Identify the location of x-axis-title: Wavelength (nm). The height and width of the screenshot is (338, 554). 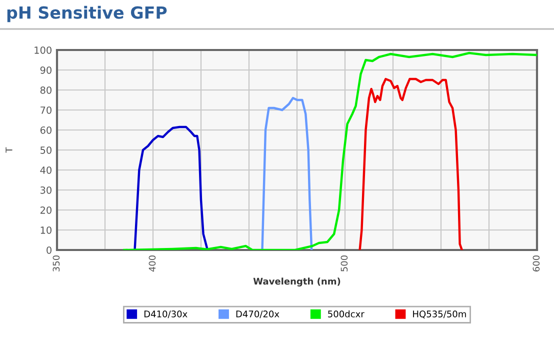
(296, 282).